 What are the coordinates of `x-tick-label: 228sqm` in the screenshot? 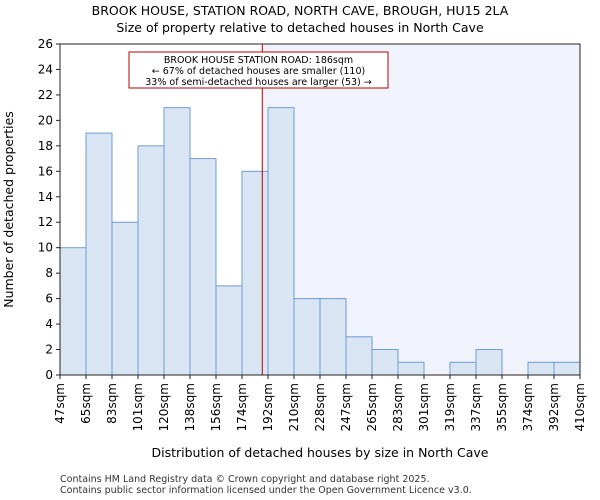 It's located at (320, 407).